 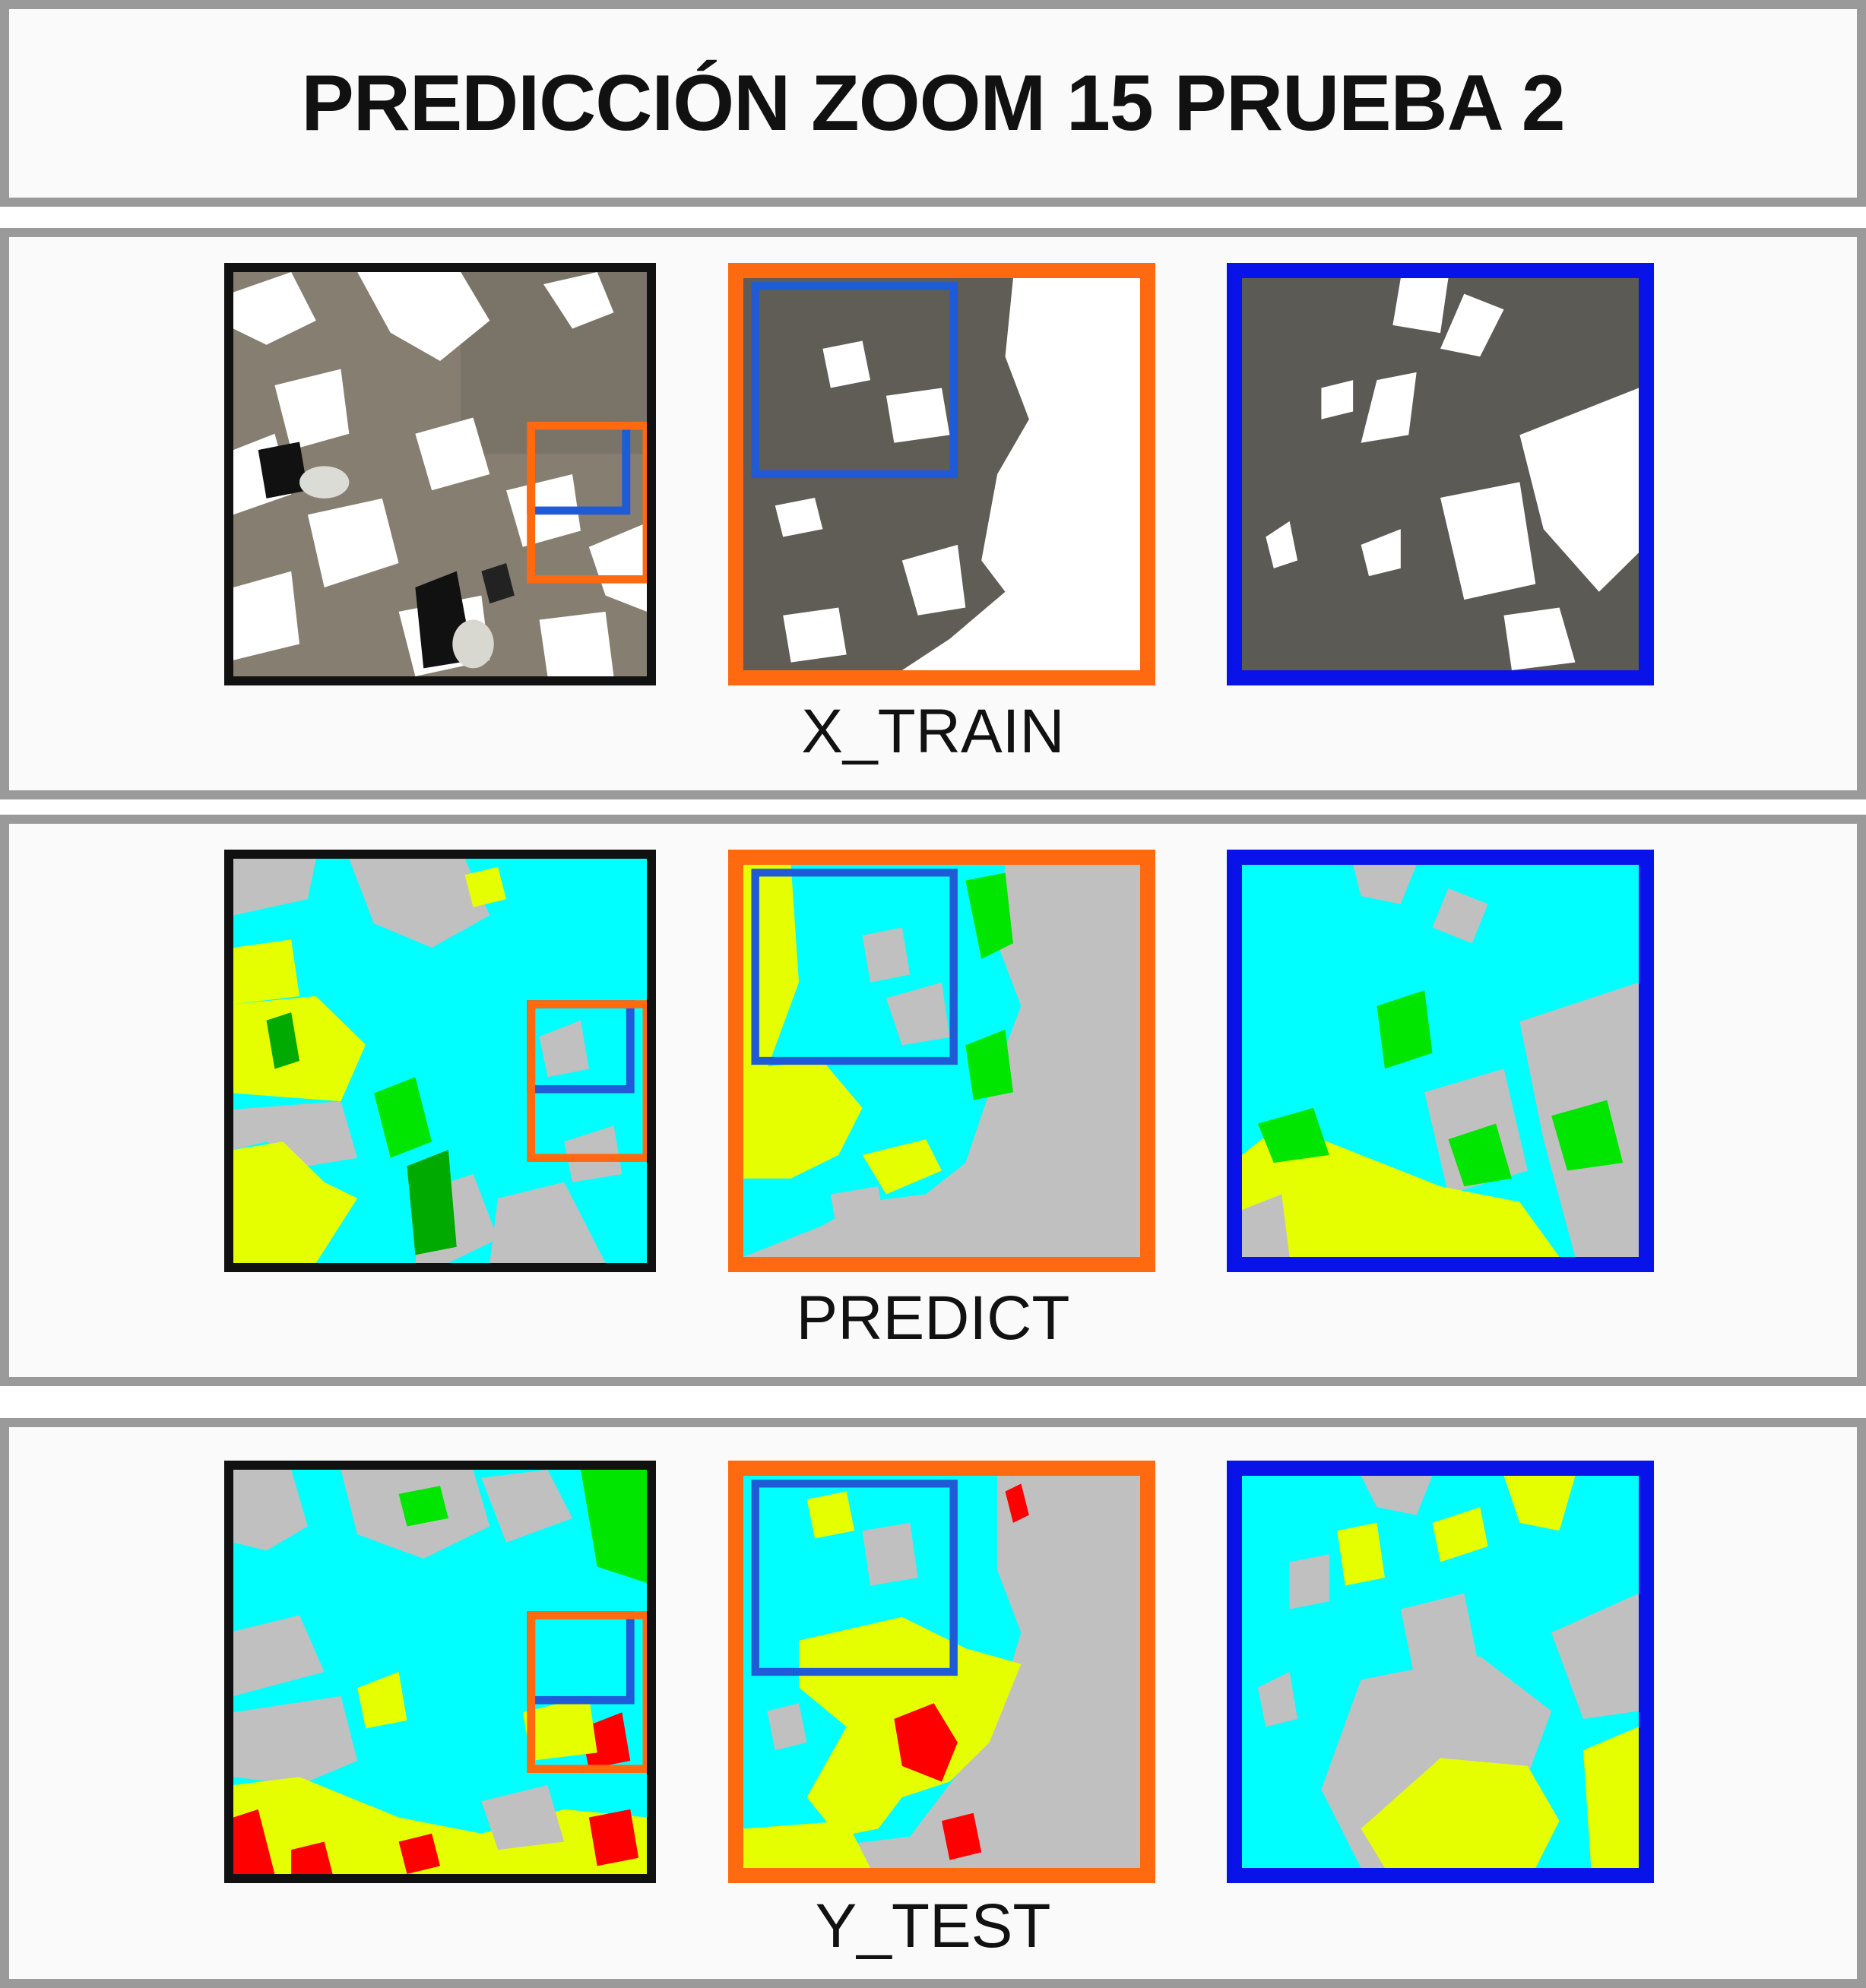 What do you see at coordinates (933, 1926) in the screenshot?
I see `row-label-y-test: Y_TEST` at bounding box center [933, 1926].